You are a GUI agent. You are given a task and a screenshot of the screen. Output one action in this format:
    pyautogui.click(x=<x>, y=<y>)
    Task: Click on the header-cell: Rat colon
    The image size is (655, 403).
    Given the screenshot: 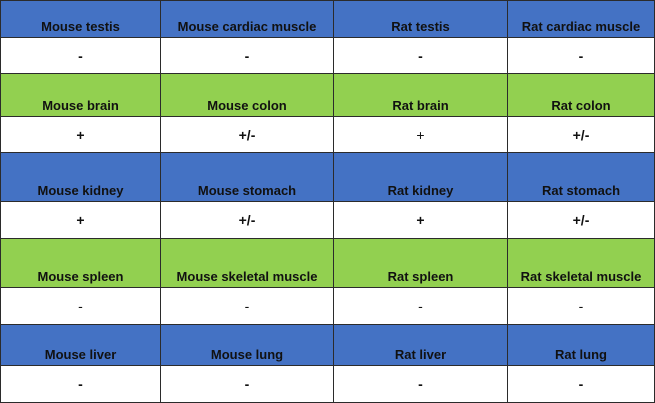 What is the action you would take?
    pyautogui.click(x=581, y=95)
    